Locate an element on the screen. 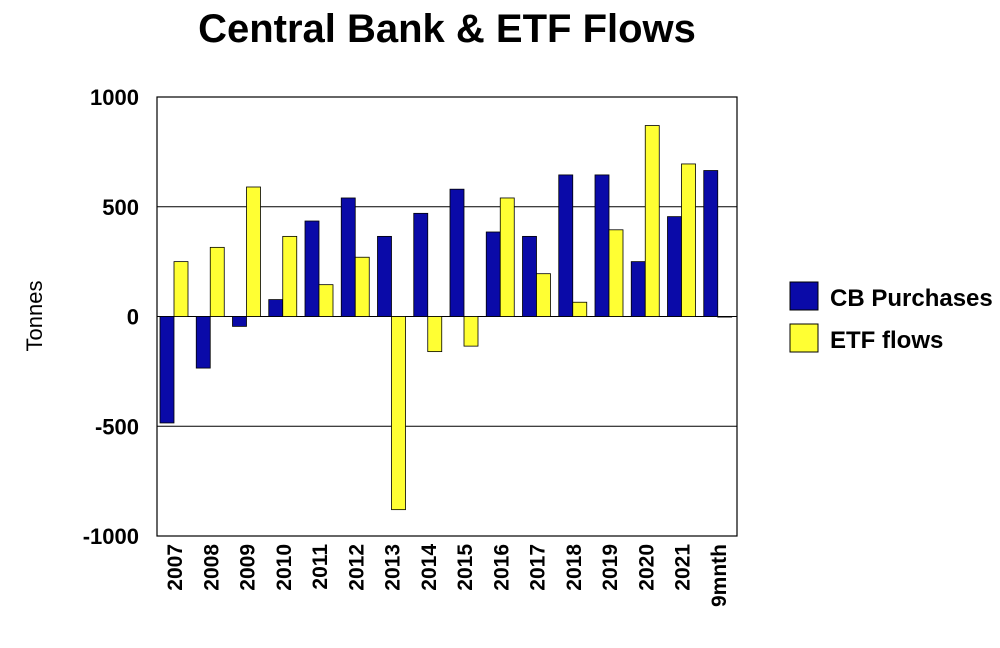 This screenshot has height=648, width=1000. bar-cb-purchases-2013 is located at coordinates (384, 276).